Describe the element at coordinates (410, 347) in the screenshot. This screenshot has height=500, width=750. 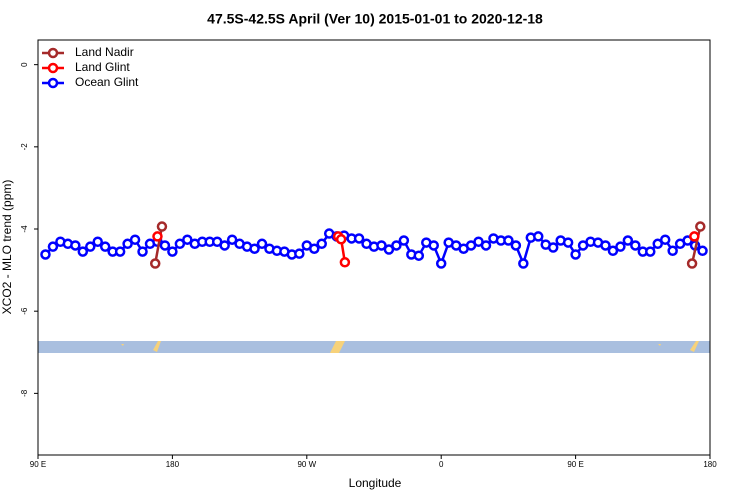
I see `land-marks` at that location.